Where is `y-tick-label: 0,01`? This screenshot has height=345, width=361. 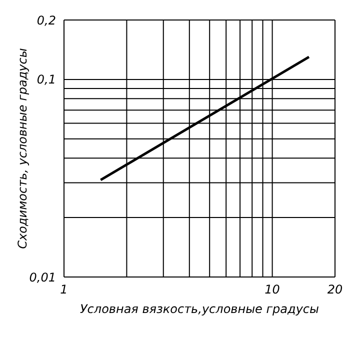
y-tick-label: 0,01 is located at coordinates (42, 277).